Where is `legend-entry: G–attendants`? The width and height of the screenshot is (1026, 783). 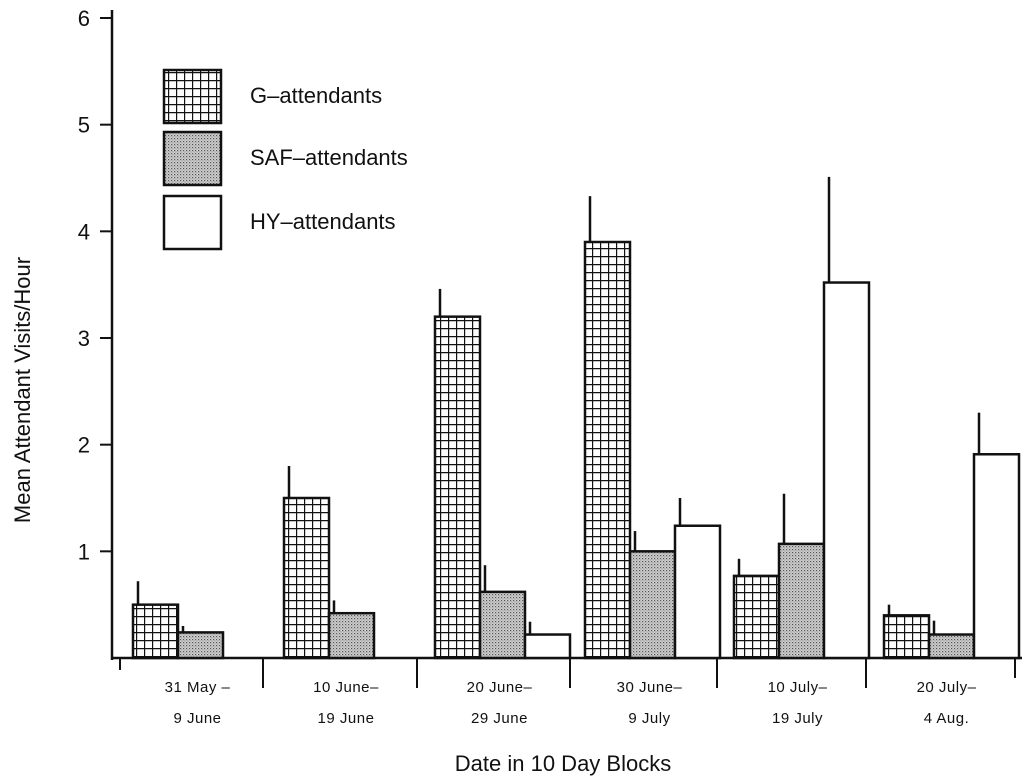
legend-entry: G–attendants is located at coordinates (272, 96).